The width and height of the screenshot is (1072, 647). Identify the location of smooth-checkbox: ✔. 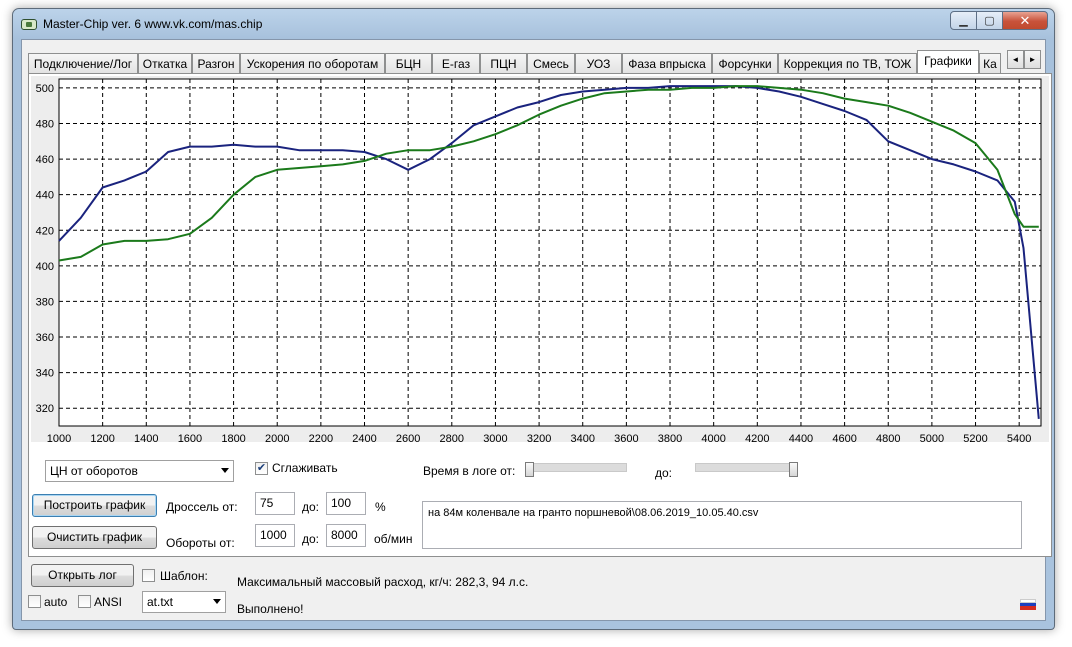
(261, 468).